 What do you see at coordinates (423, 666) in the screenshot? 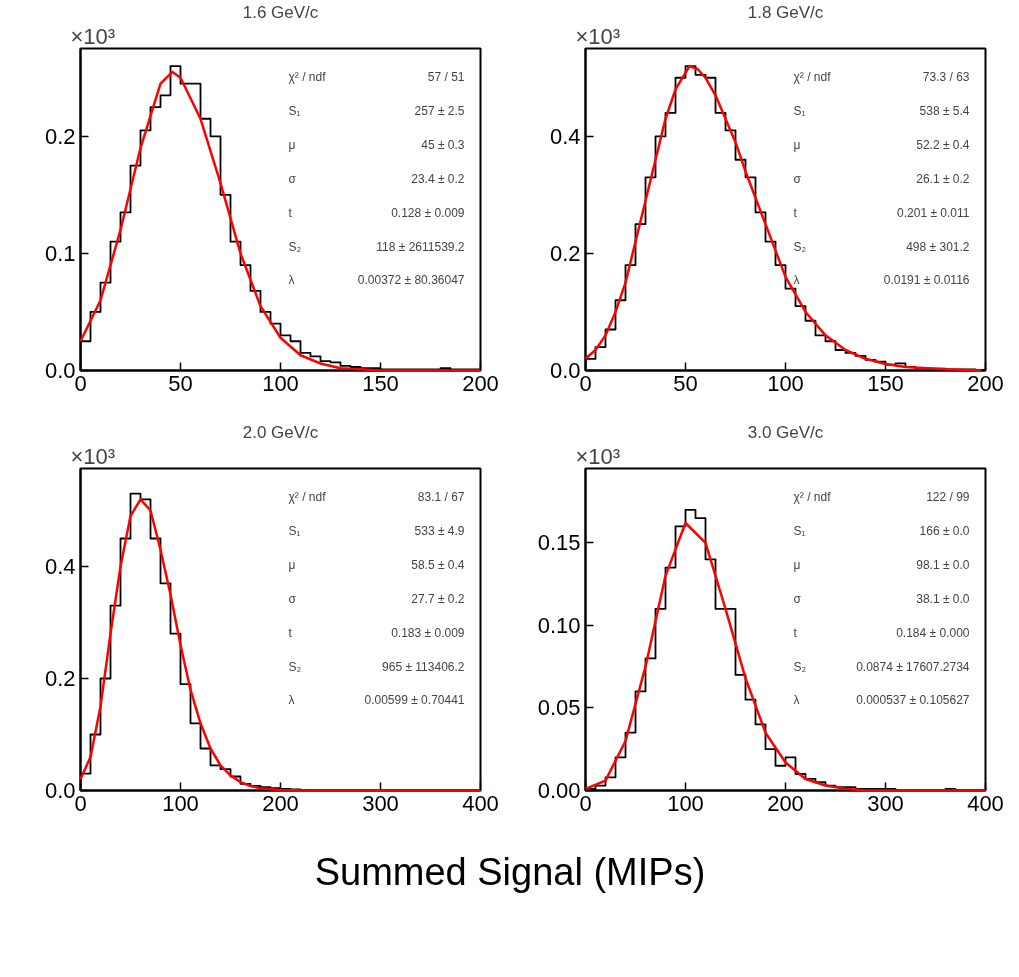
I see `annotation: 965 ± 113406.2` at bounding box center [423, 666].